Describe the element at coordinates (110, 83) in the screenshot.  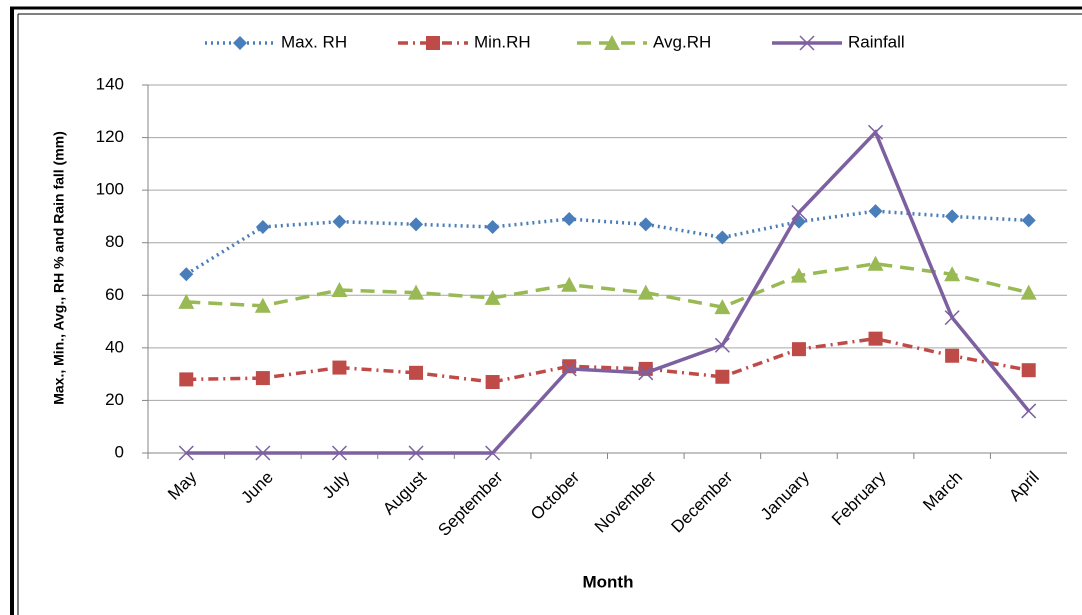
I see `y-tick-label: 140` at that location.